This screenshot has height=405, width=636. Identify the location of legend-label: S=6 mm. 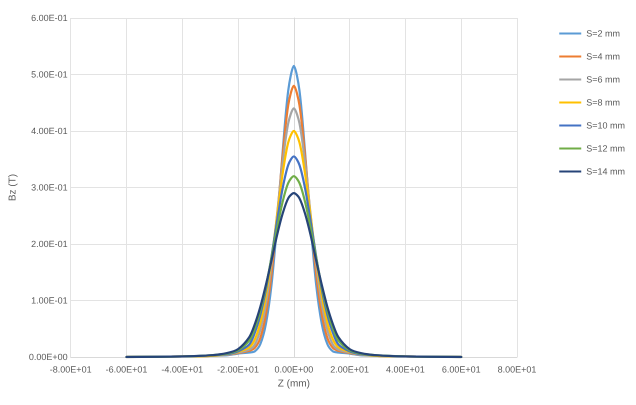
(603, 79).